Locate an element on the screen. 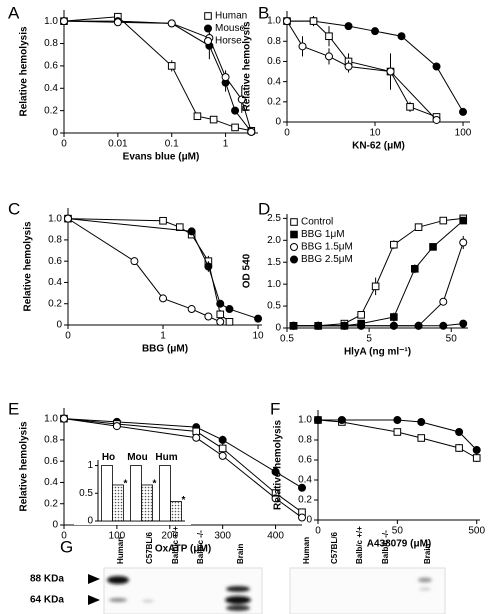 The height and width of the screenshot is (614, 490). y-tick-label: 2.5 is located at coordinates (274, 218).